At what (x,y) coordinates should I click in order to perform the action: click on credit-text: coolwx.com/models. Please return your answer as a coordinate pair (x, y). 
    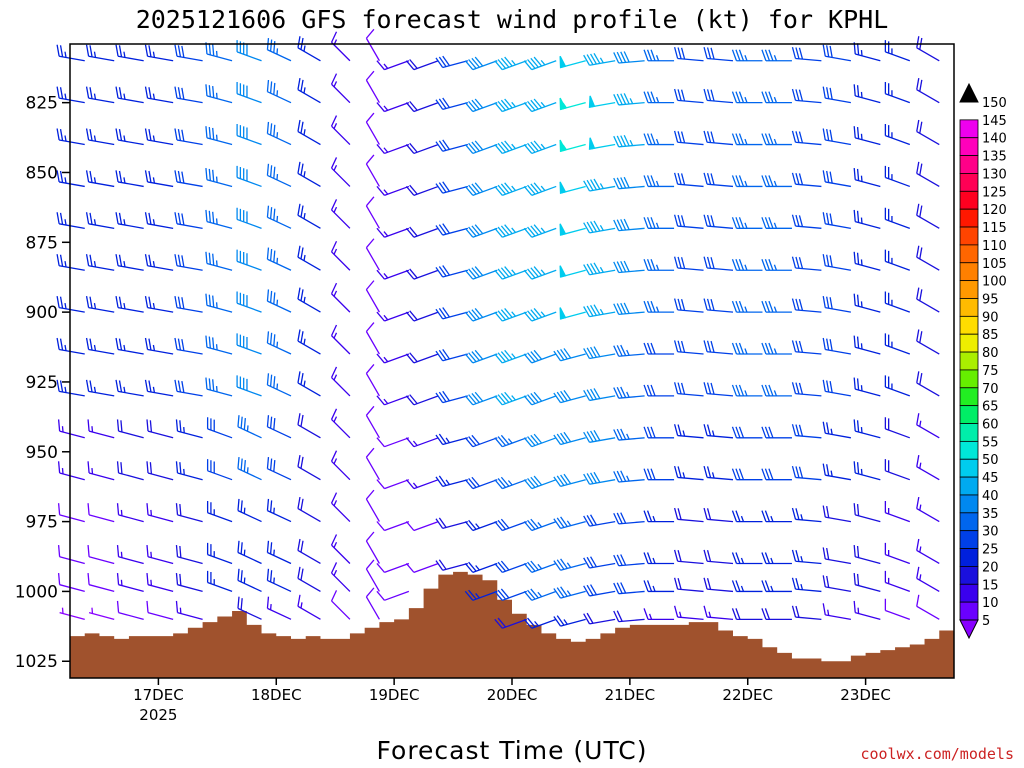
    Looking at the image, I should click on (937, 754).